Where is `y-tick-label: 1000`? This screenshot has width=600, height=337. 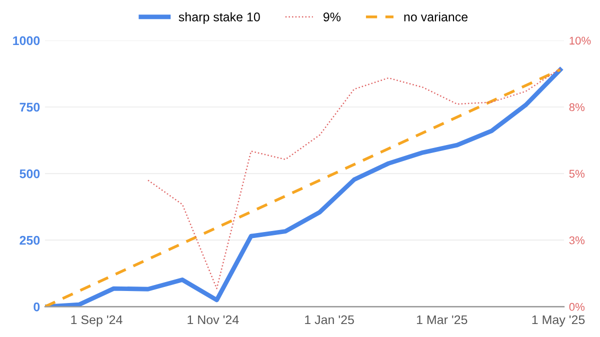
y-tick-label: 1000 is located at coordinates (26, 41).